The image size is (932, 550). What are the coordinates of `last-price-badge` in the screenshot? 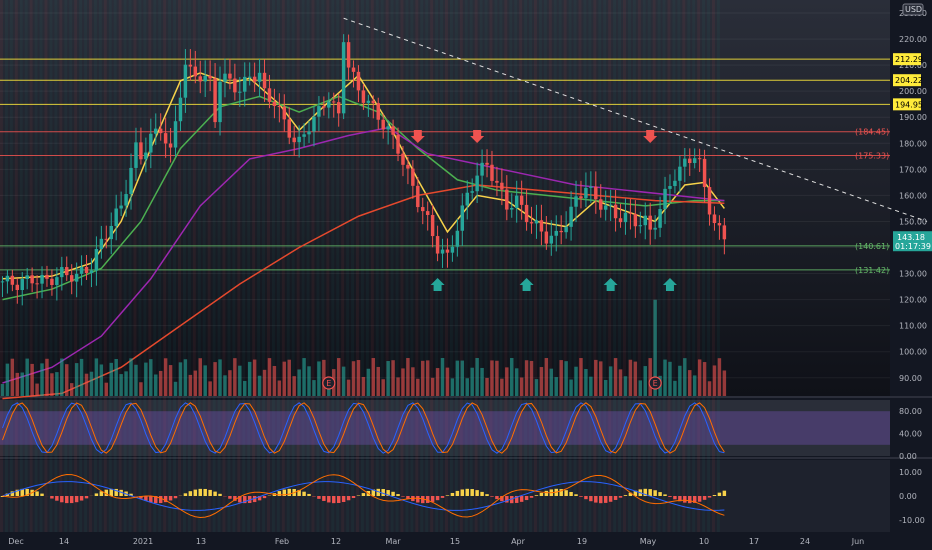 It's located at (912, 241).